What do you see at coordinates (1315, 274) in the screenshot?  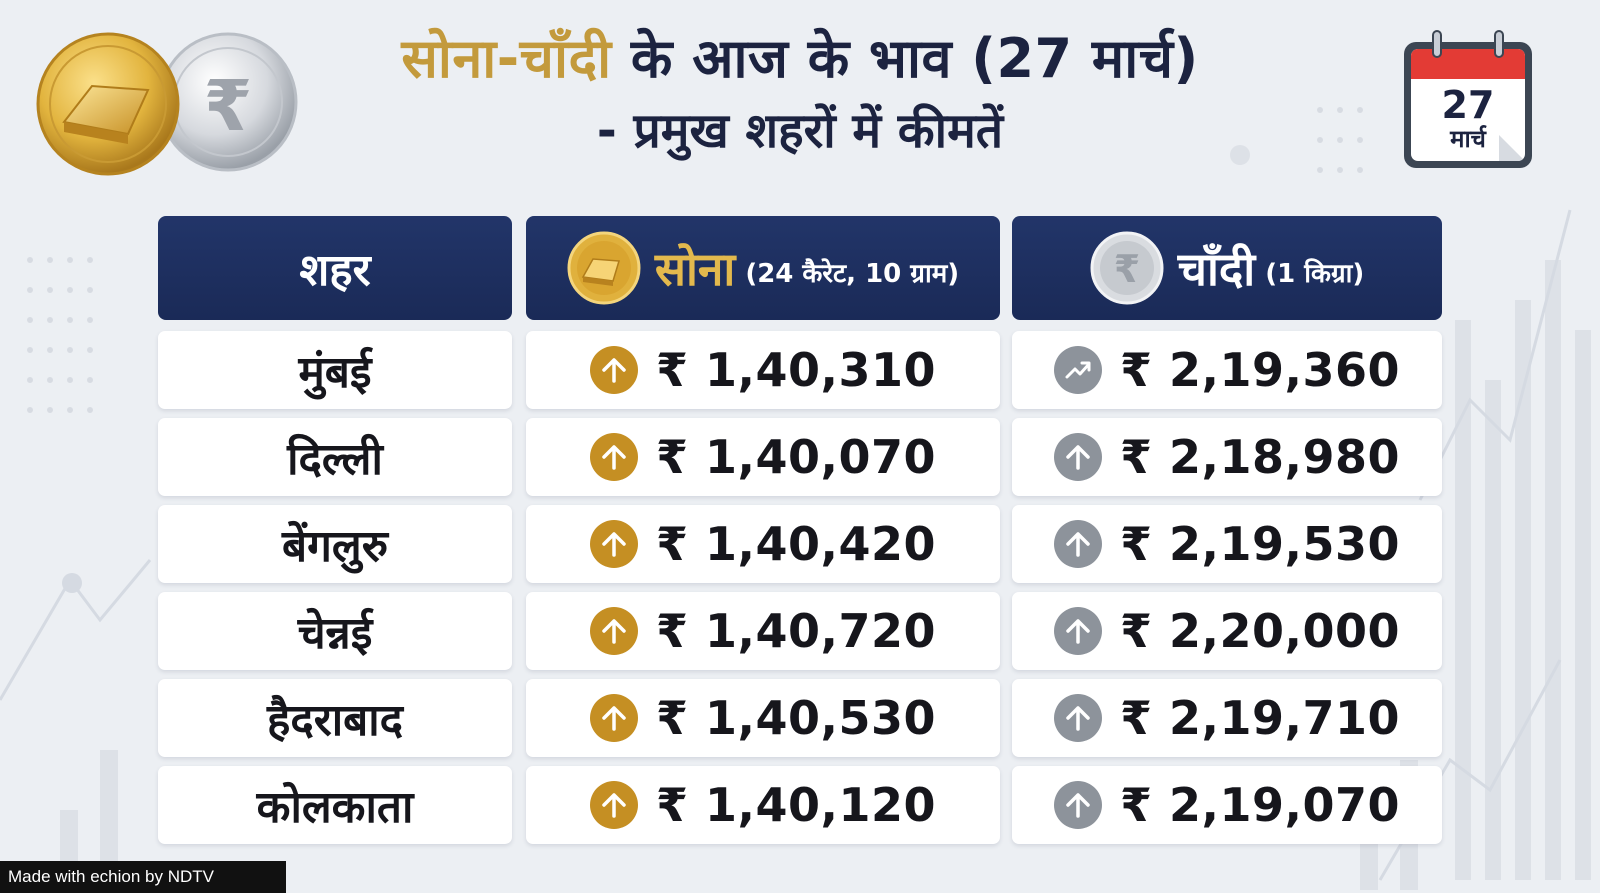 I see `header-silver-unit: (1 किग्रा)` at bounding box center [1315, 274].